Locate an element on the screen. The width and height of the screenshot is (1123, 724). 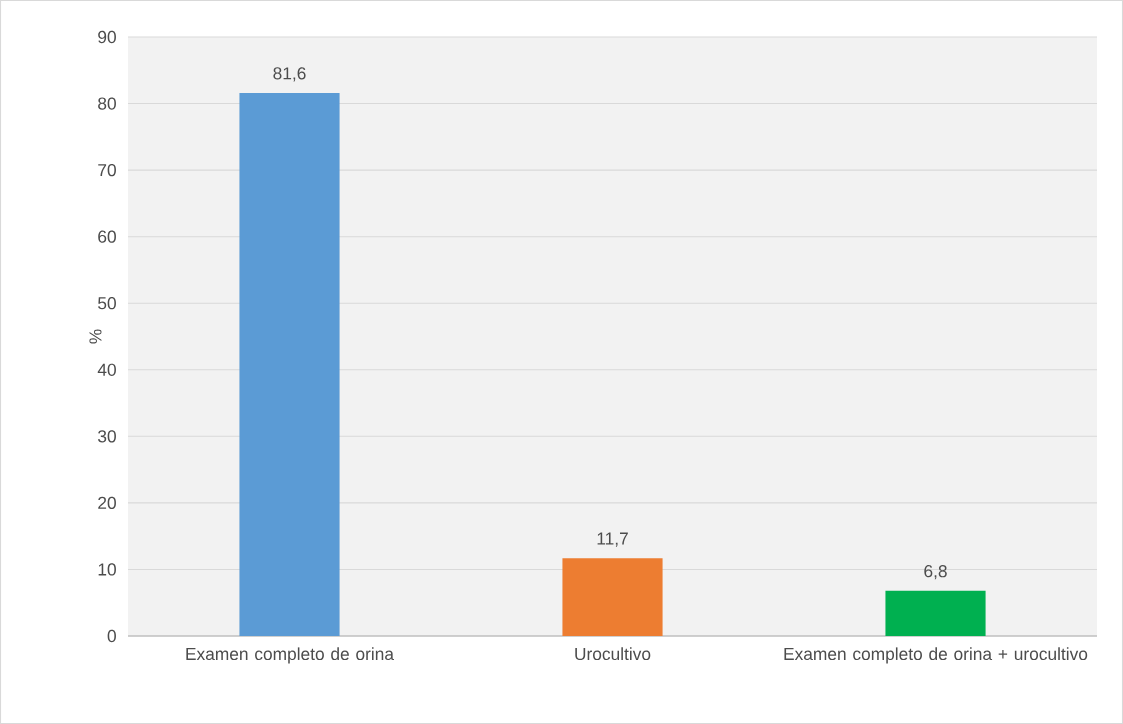
y-tick-label: 20 is located at coordinates (107, 503).